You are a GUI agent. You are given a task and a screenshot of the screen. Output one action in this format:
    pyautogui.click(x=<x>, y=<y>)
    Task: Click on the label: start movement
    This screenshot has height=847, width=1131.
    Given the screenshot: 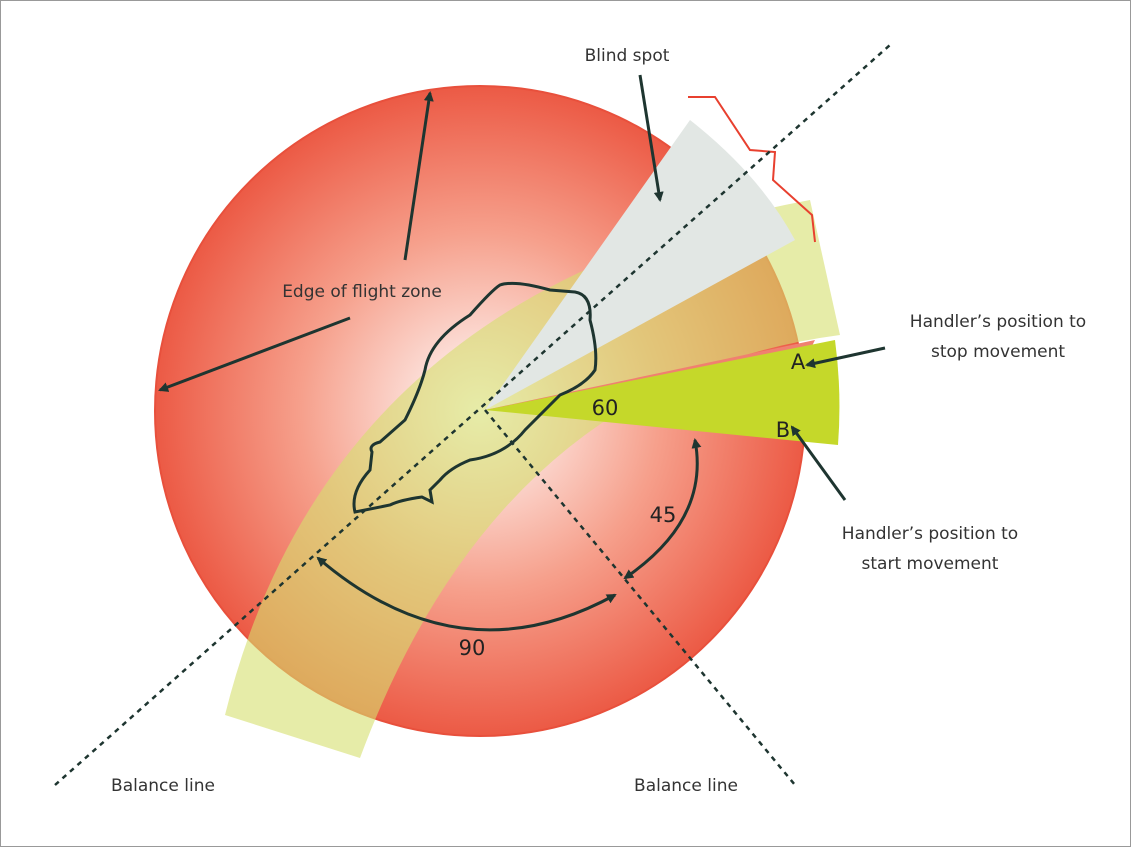 What is the action you would take?
    pyautogui.click(x=930, y=564)
    